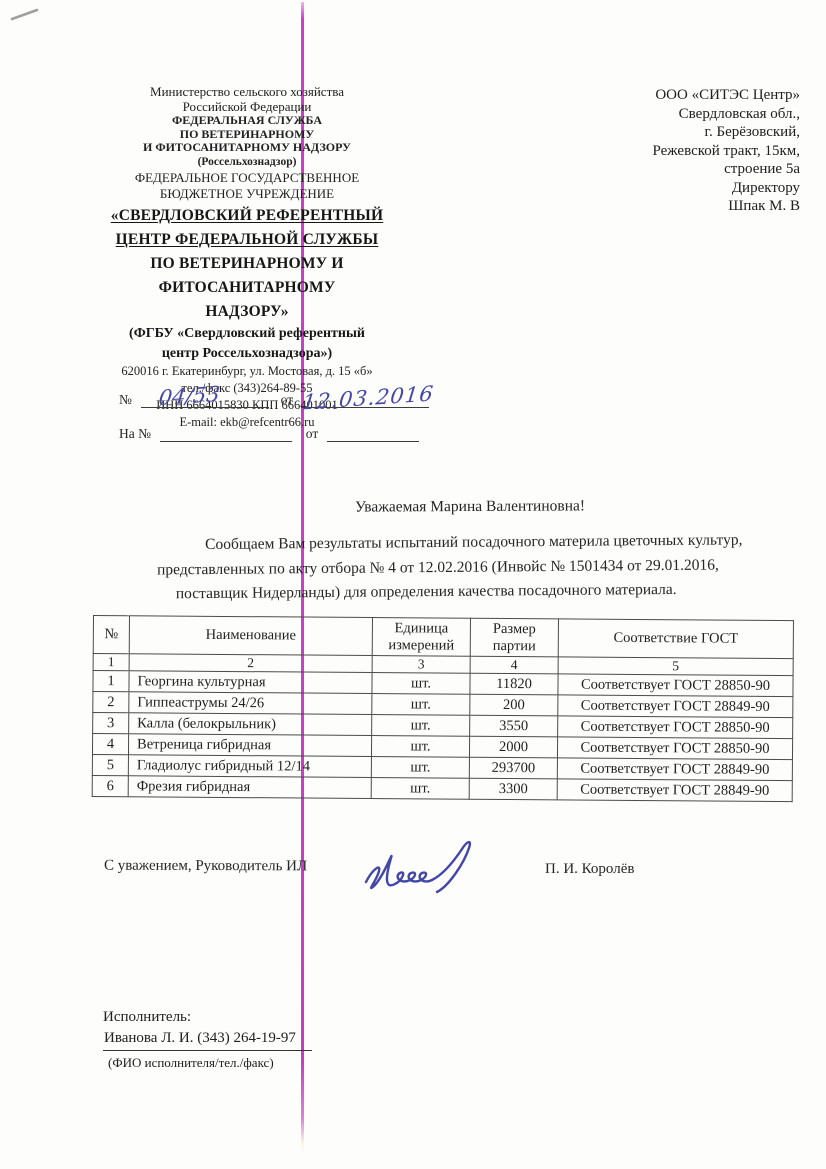  What do you see at coordinates (111, 681) in the screenshot?
I see `row-number: 1` at bounding box center [111, 681].